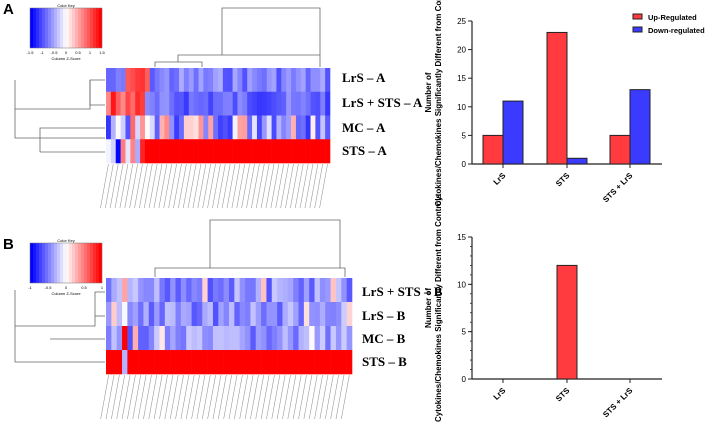 This screenshot has height=422, width=708. I want to click on color-key-tick: 0, so click(66, 287).